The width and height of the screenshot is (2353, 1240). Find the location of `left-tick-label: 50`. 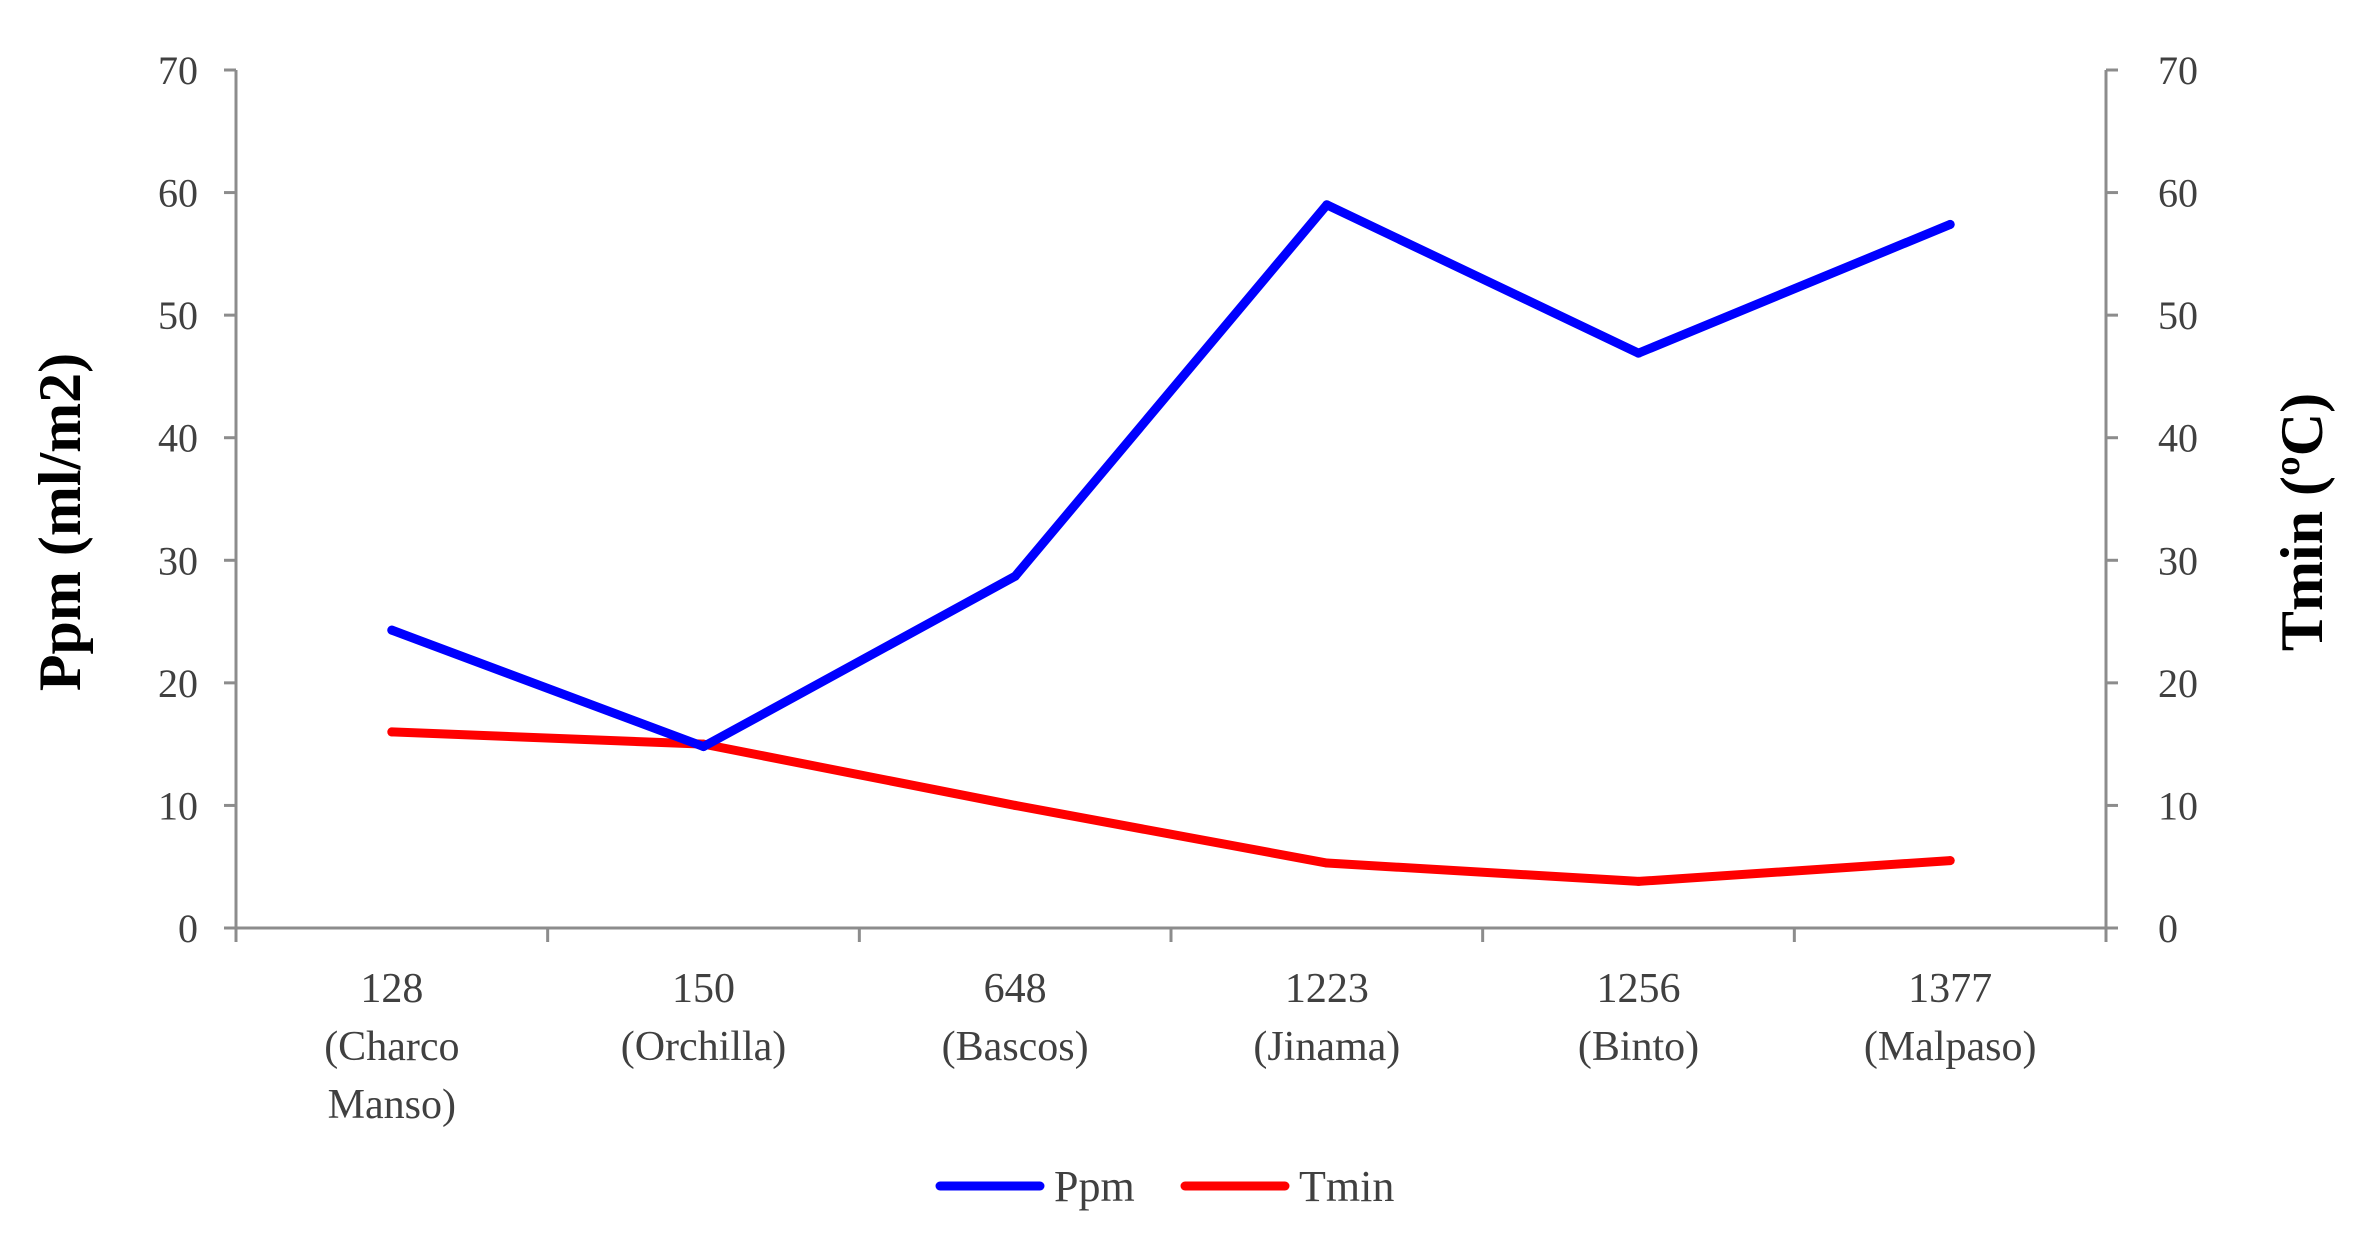

left-tick-label: 50 is located at coordinates (178, 315).